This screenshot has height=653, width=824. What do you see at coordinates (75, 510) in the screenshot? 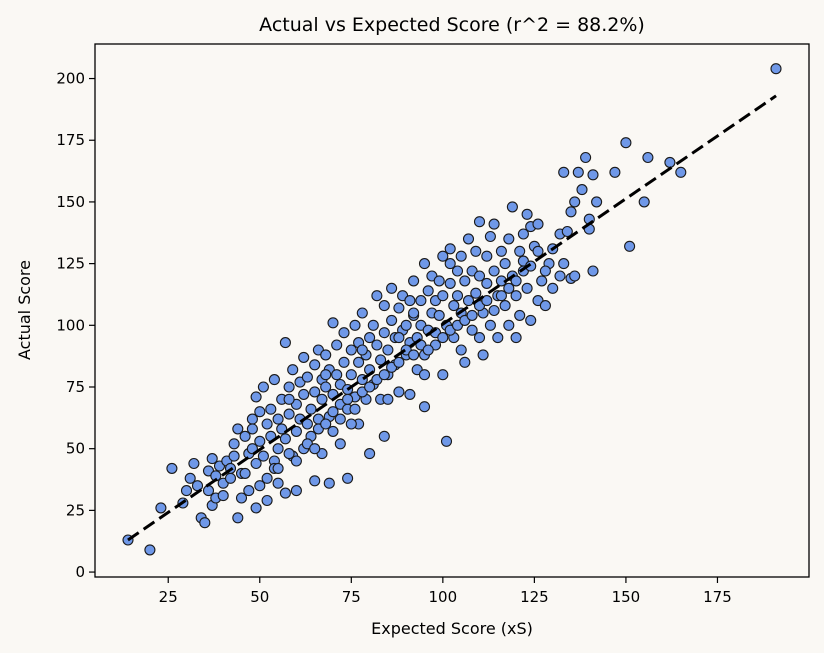
I see `y-tick-label: 25` at bounding box center [75, 510].